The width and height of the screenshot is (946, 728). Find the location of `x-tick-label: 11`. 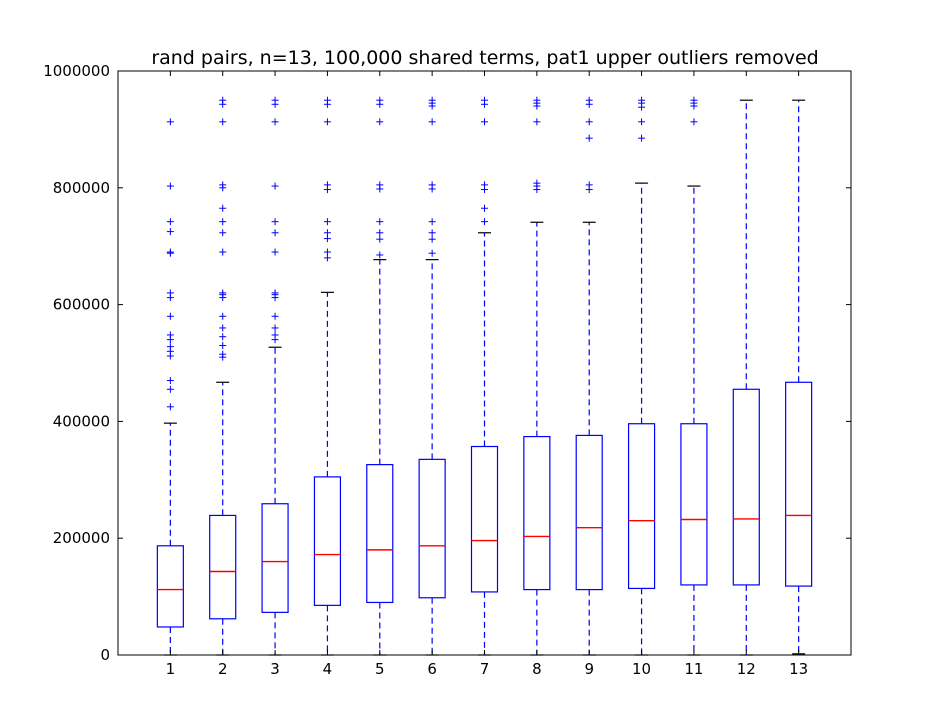

x-tick-label: 11 is located at coordinates (693, 669).